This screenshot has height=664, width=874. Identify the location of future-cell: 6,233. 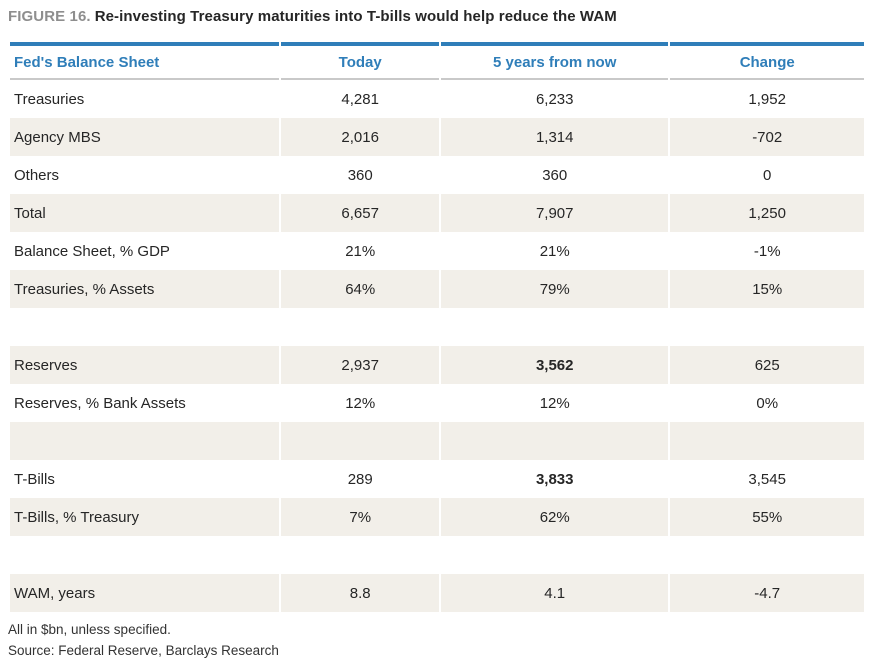
(554, 99).